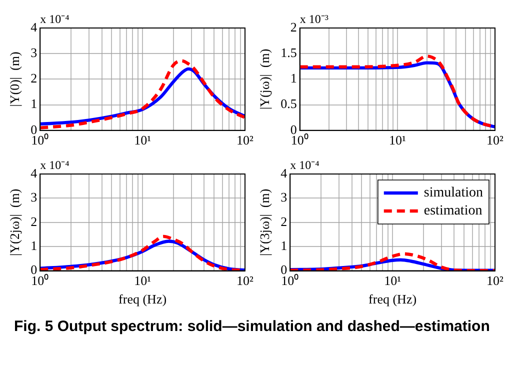 The height and width of the screenshot is (382, 514). Describe the element at coordinates (288, 52) in the screenshot. I see `y-tick-label: 1.5` at that location.